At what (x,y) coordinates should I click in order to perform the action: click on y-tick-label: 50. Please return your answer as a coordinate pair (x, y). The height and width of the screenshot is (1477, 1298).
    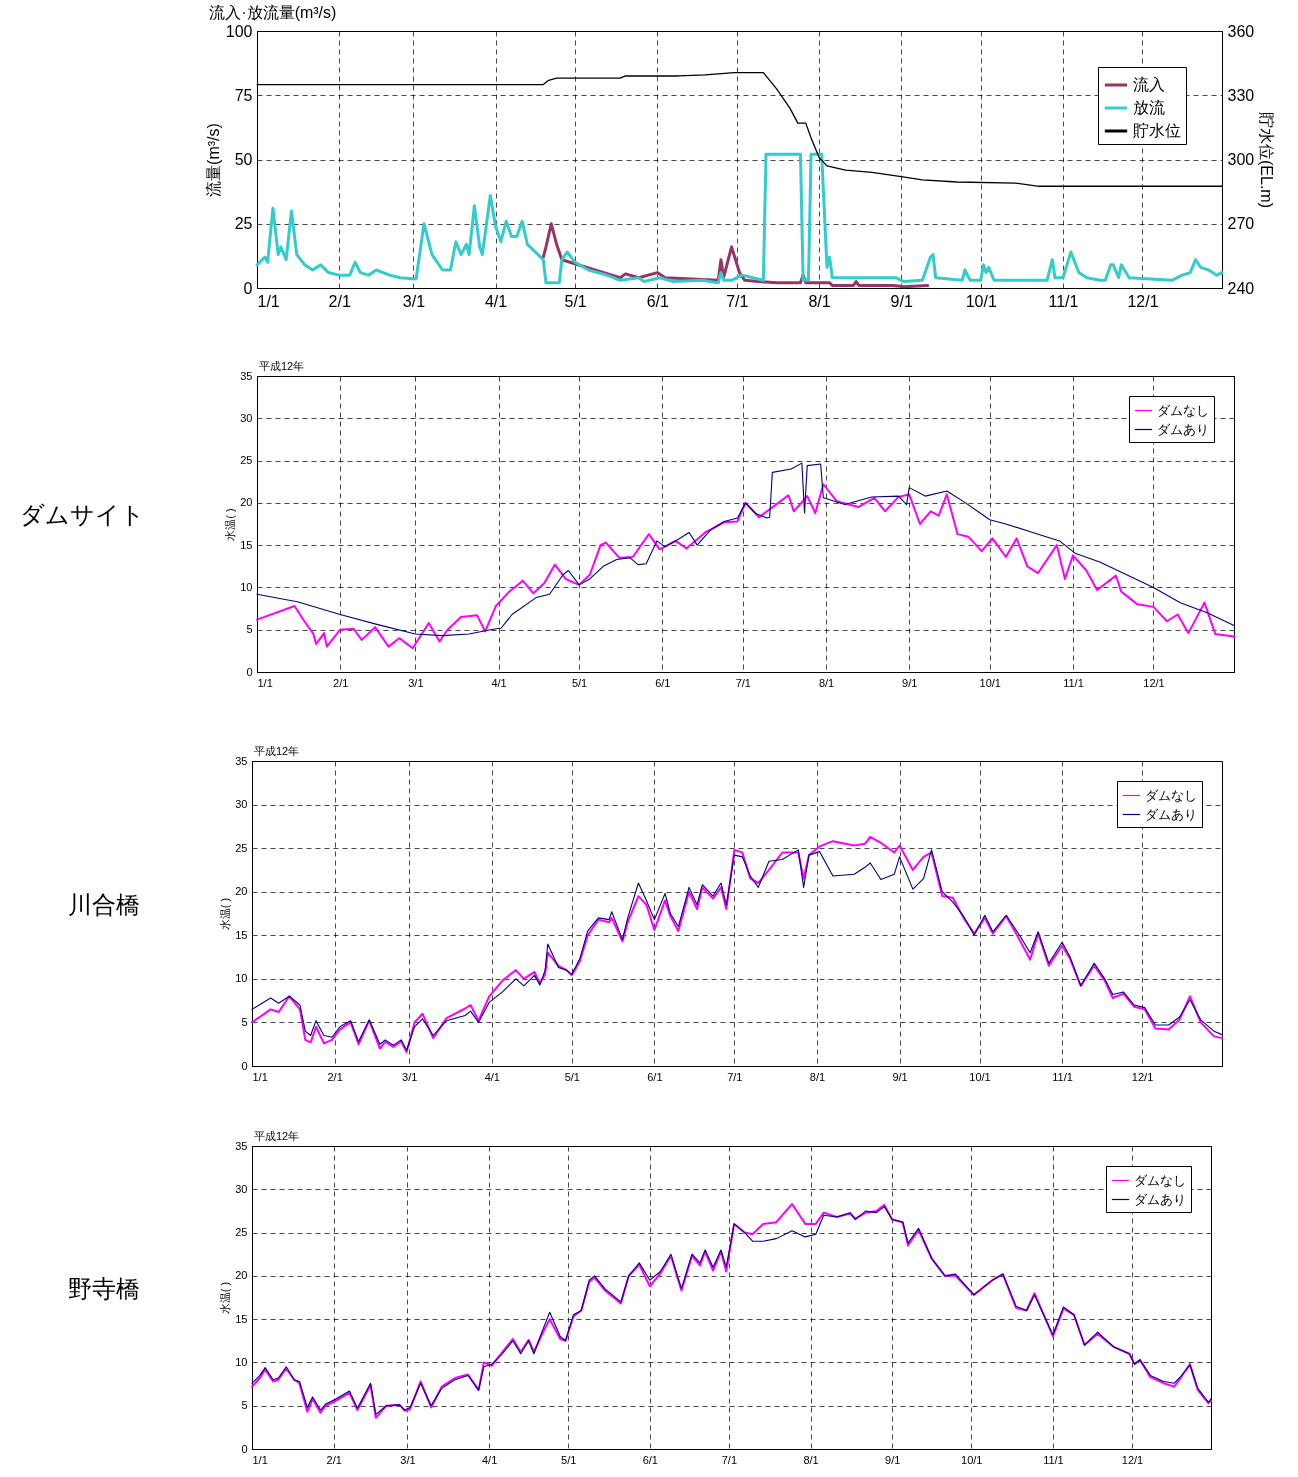
    Looking at the image, I should click on (243, 159).